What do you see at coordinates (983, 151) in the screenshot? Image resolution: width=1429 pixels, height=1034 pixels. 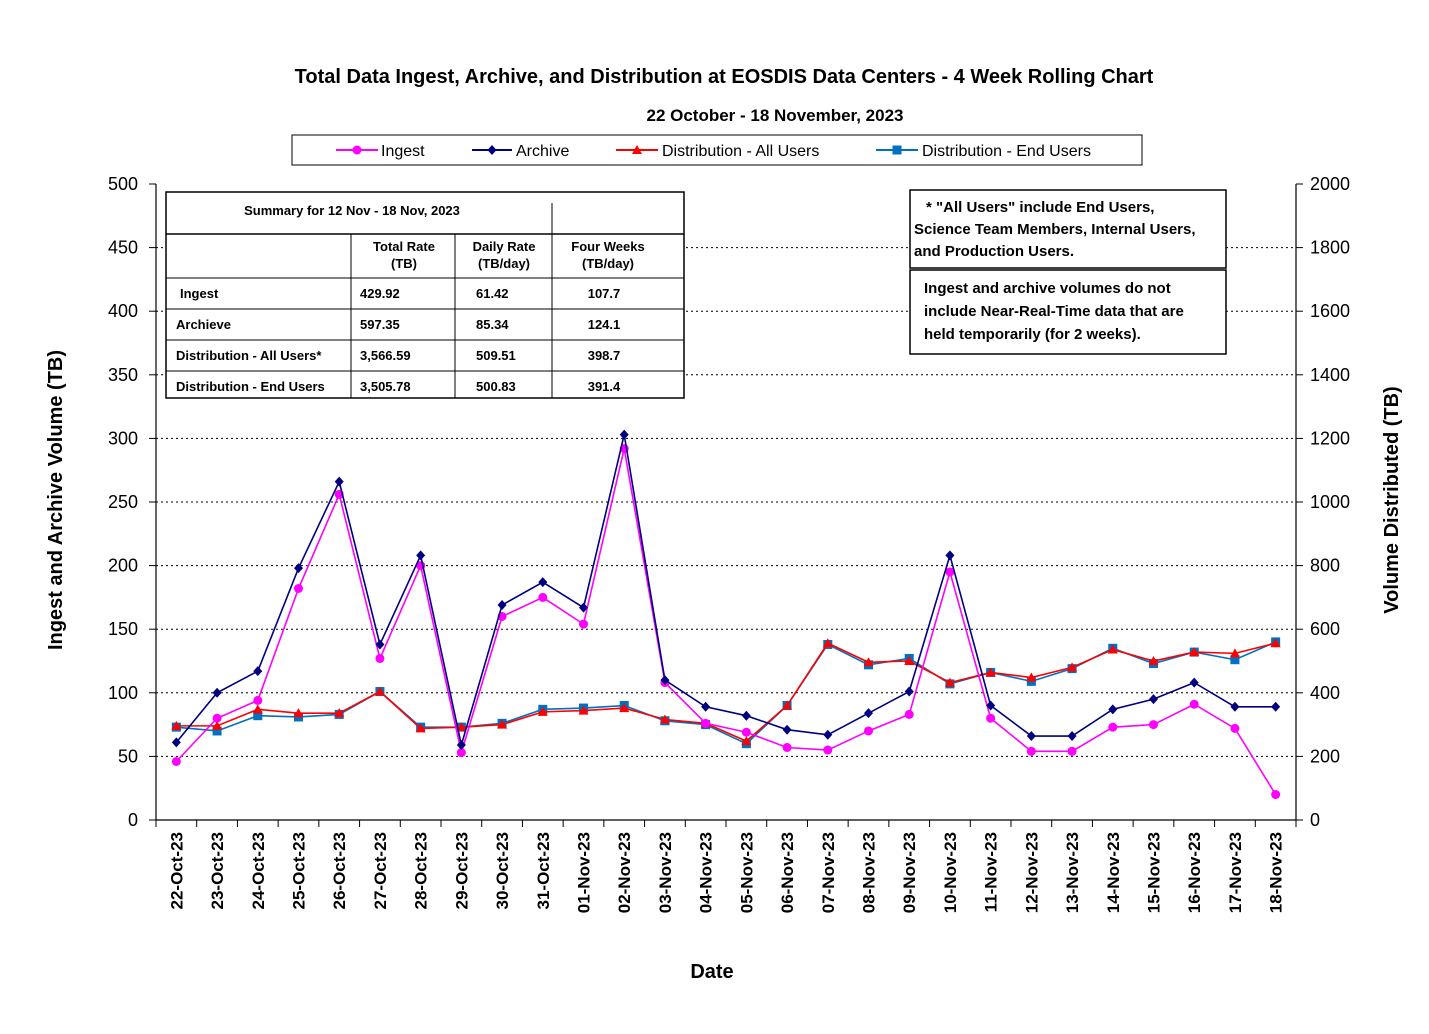 I see `legend-item-distribution-end-users: Distribution - End Users` at bounding box center [983, 151].